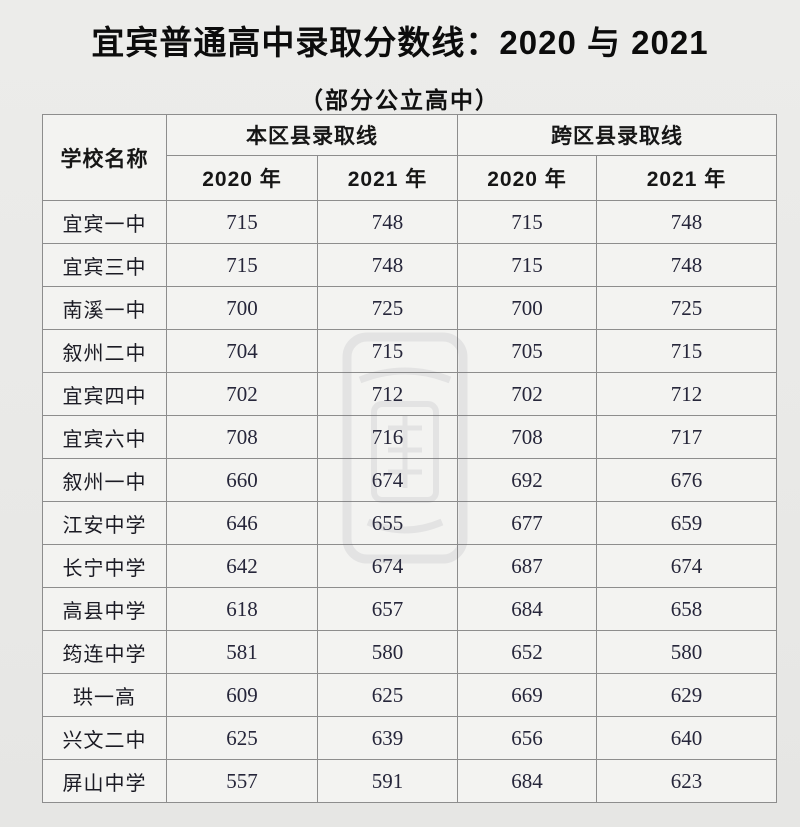 Image resolution: width=800 pixels, height=827 pixels. I want to click on score-cell: 652, so click(527, 652).